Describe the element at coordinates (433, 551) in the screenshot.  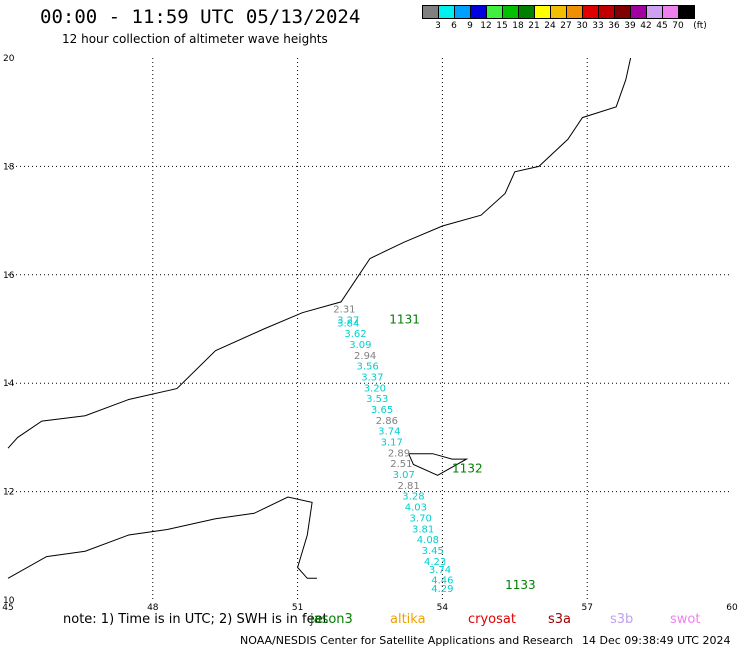
I see `wave-height-value: 3.45` at that location.